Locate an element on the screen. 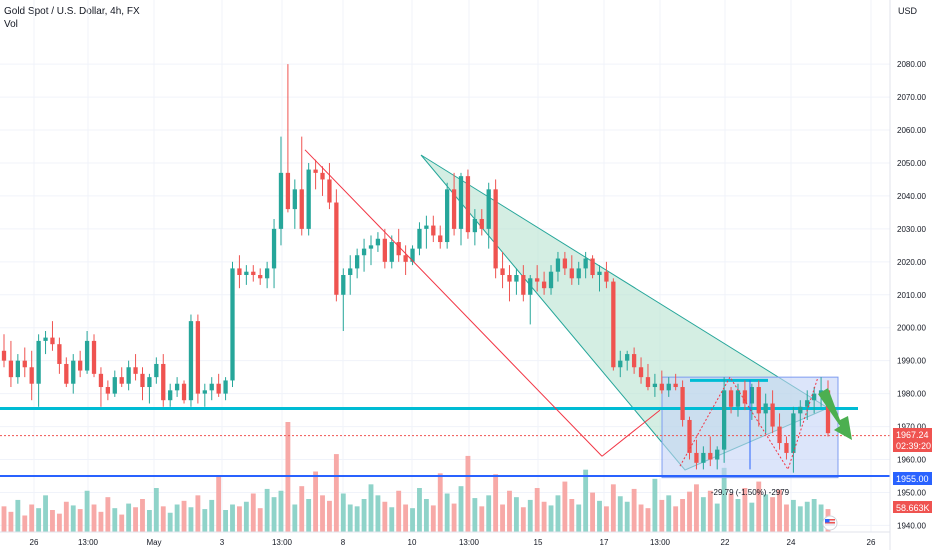 This screenshot has width=932, height=550. price-tick-label: 2050.00 is located at coordinates (911, 163).